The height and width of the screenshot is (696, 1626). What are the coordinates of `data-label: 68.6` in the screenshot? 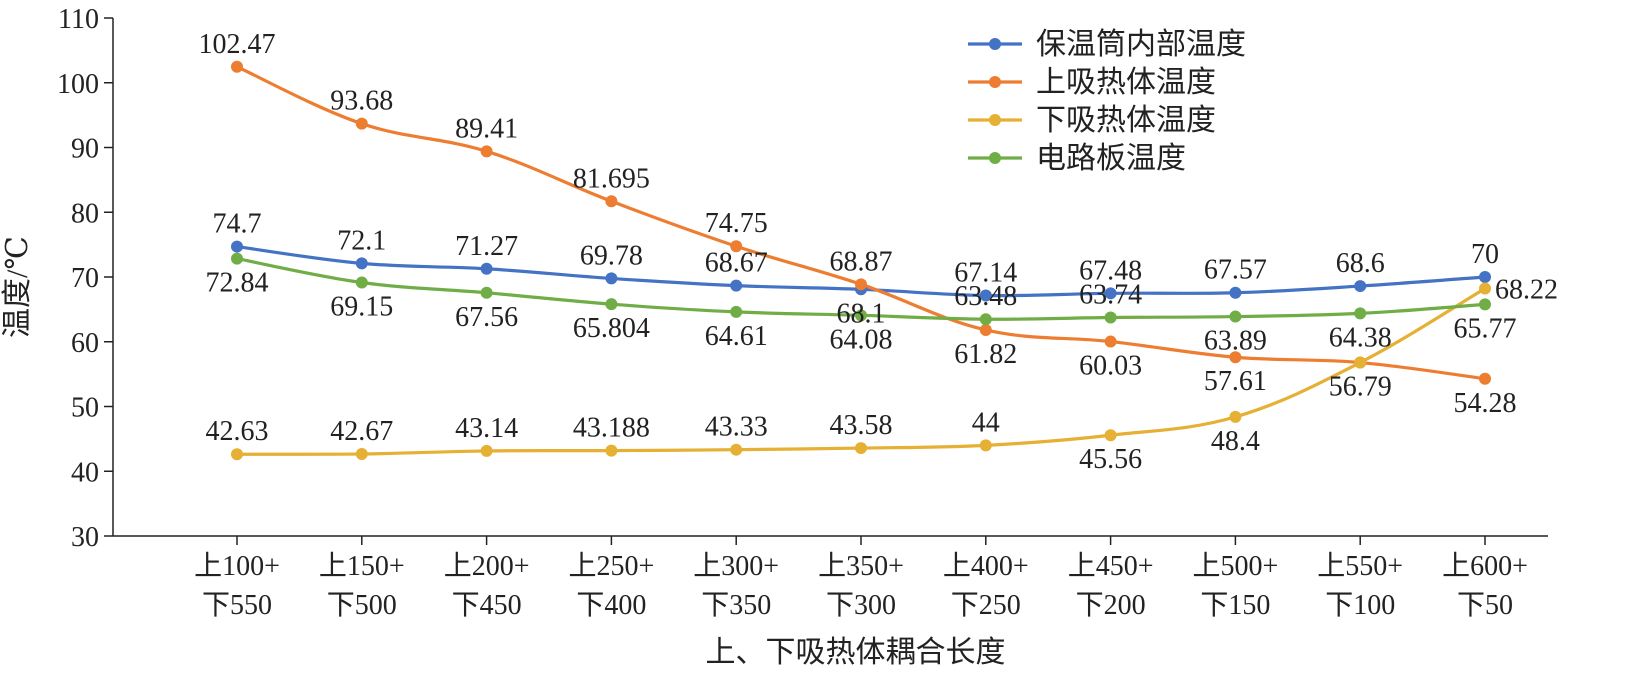 It's located at (1360, 263).